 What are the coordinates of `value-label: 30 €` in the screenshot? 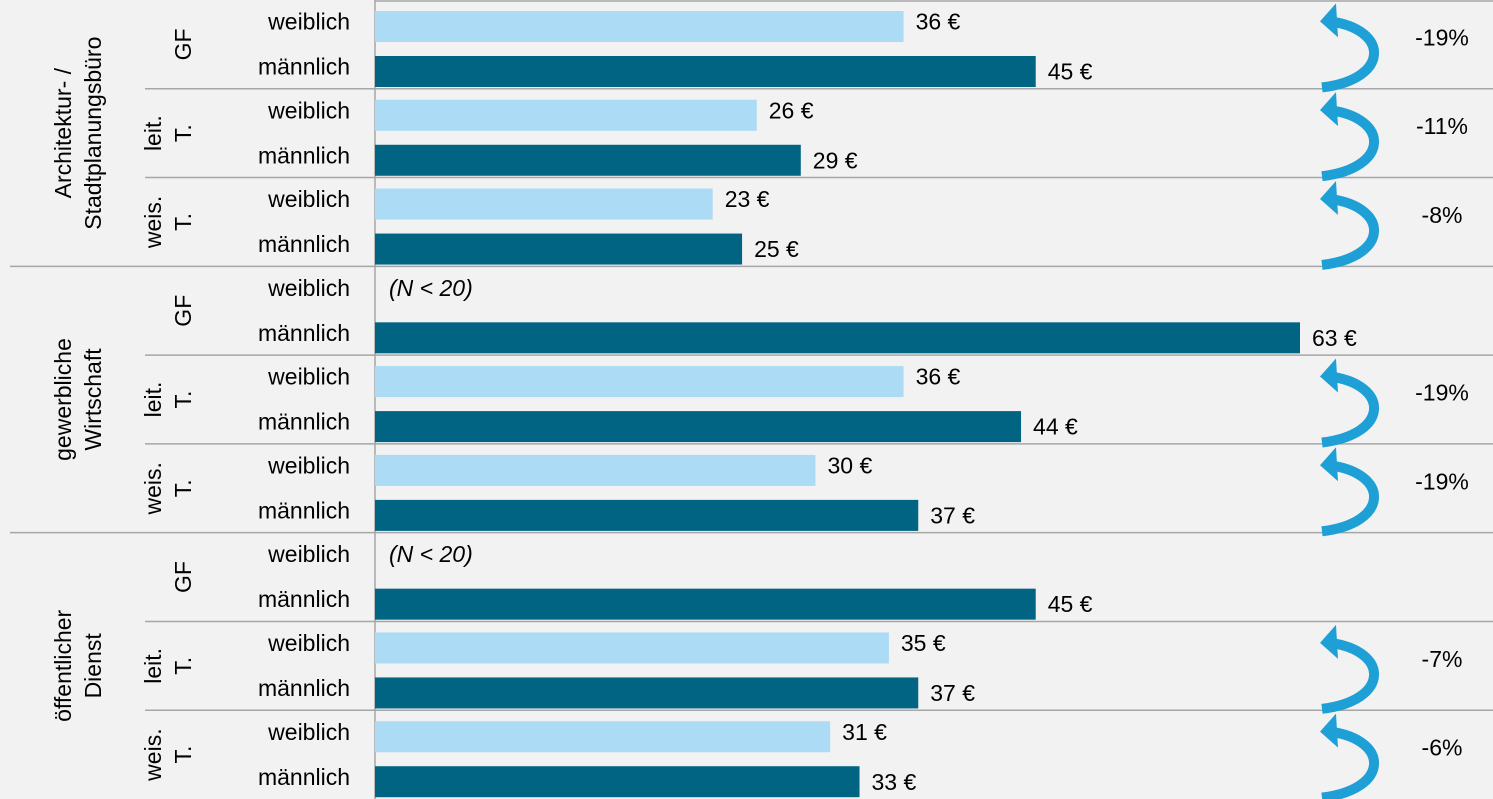 It's located at (849, 465).